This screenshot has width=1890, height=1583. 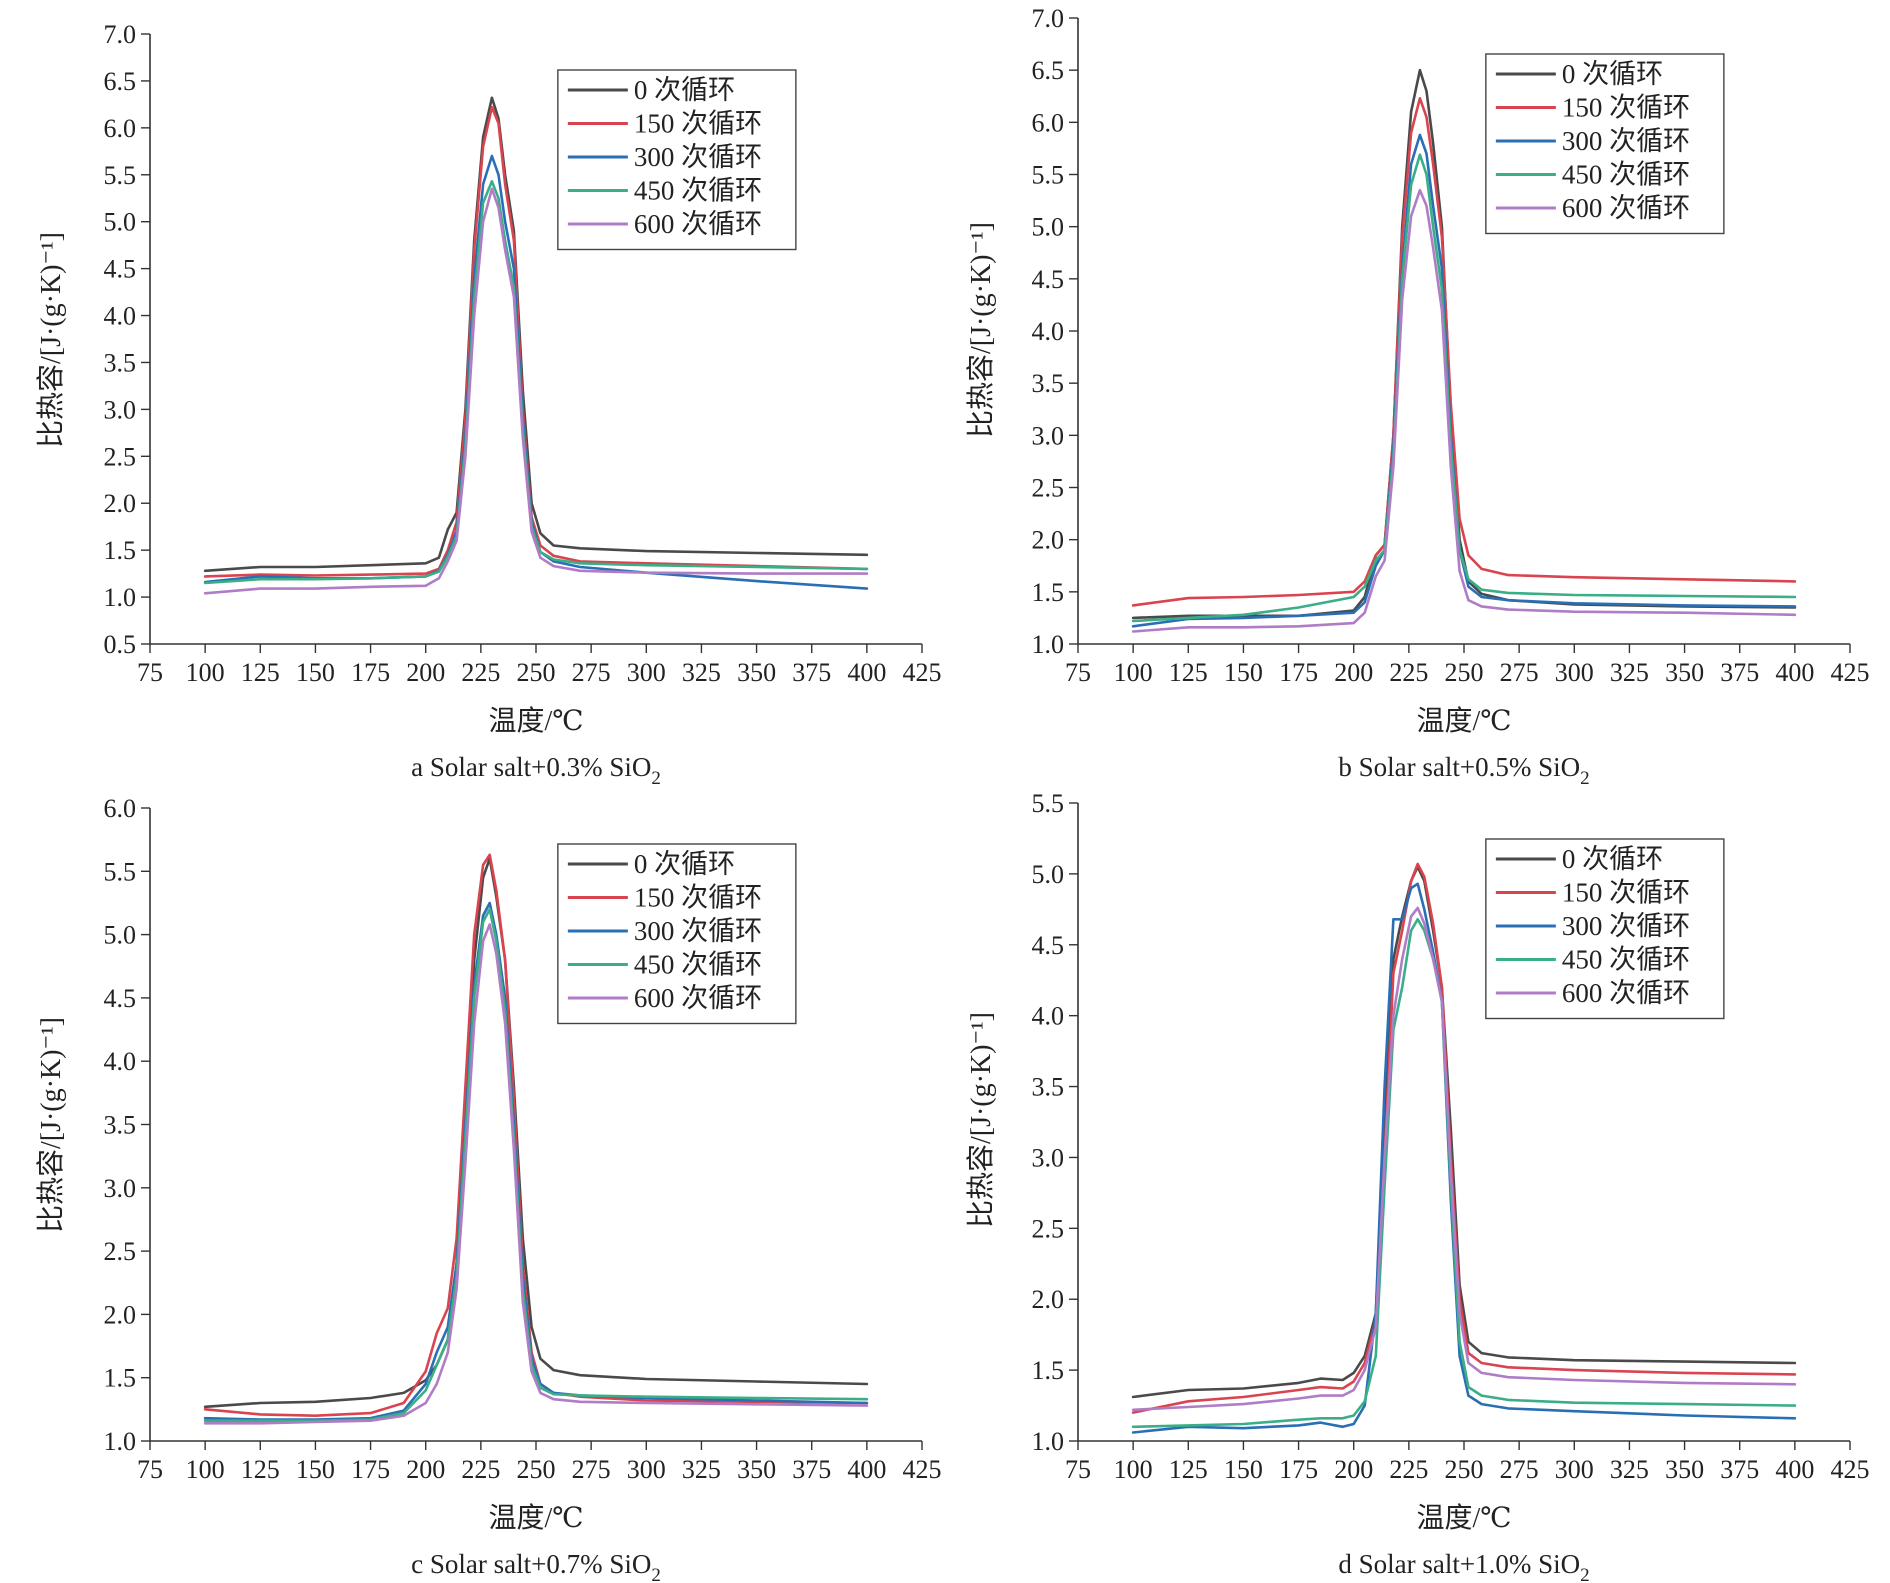 What do you see at coordinates (51, 1125) in the screenshot?
I see `panel-c-y-axis-title: 比热容/[J·(g·K)⁻¹]` at bounding box center [51, 1125].